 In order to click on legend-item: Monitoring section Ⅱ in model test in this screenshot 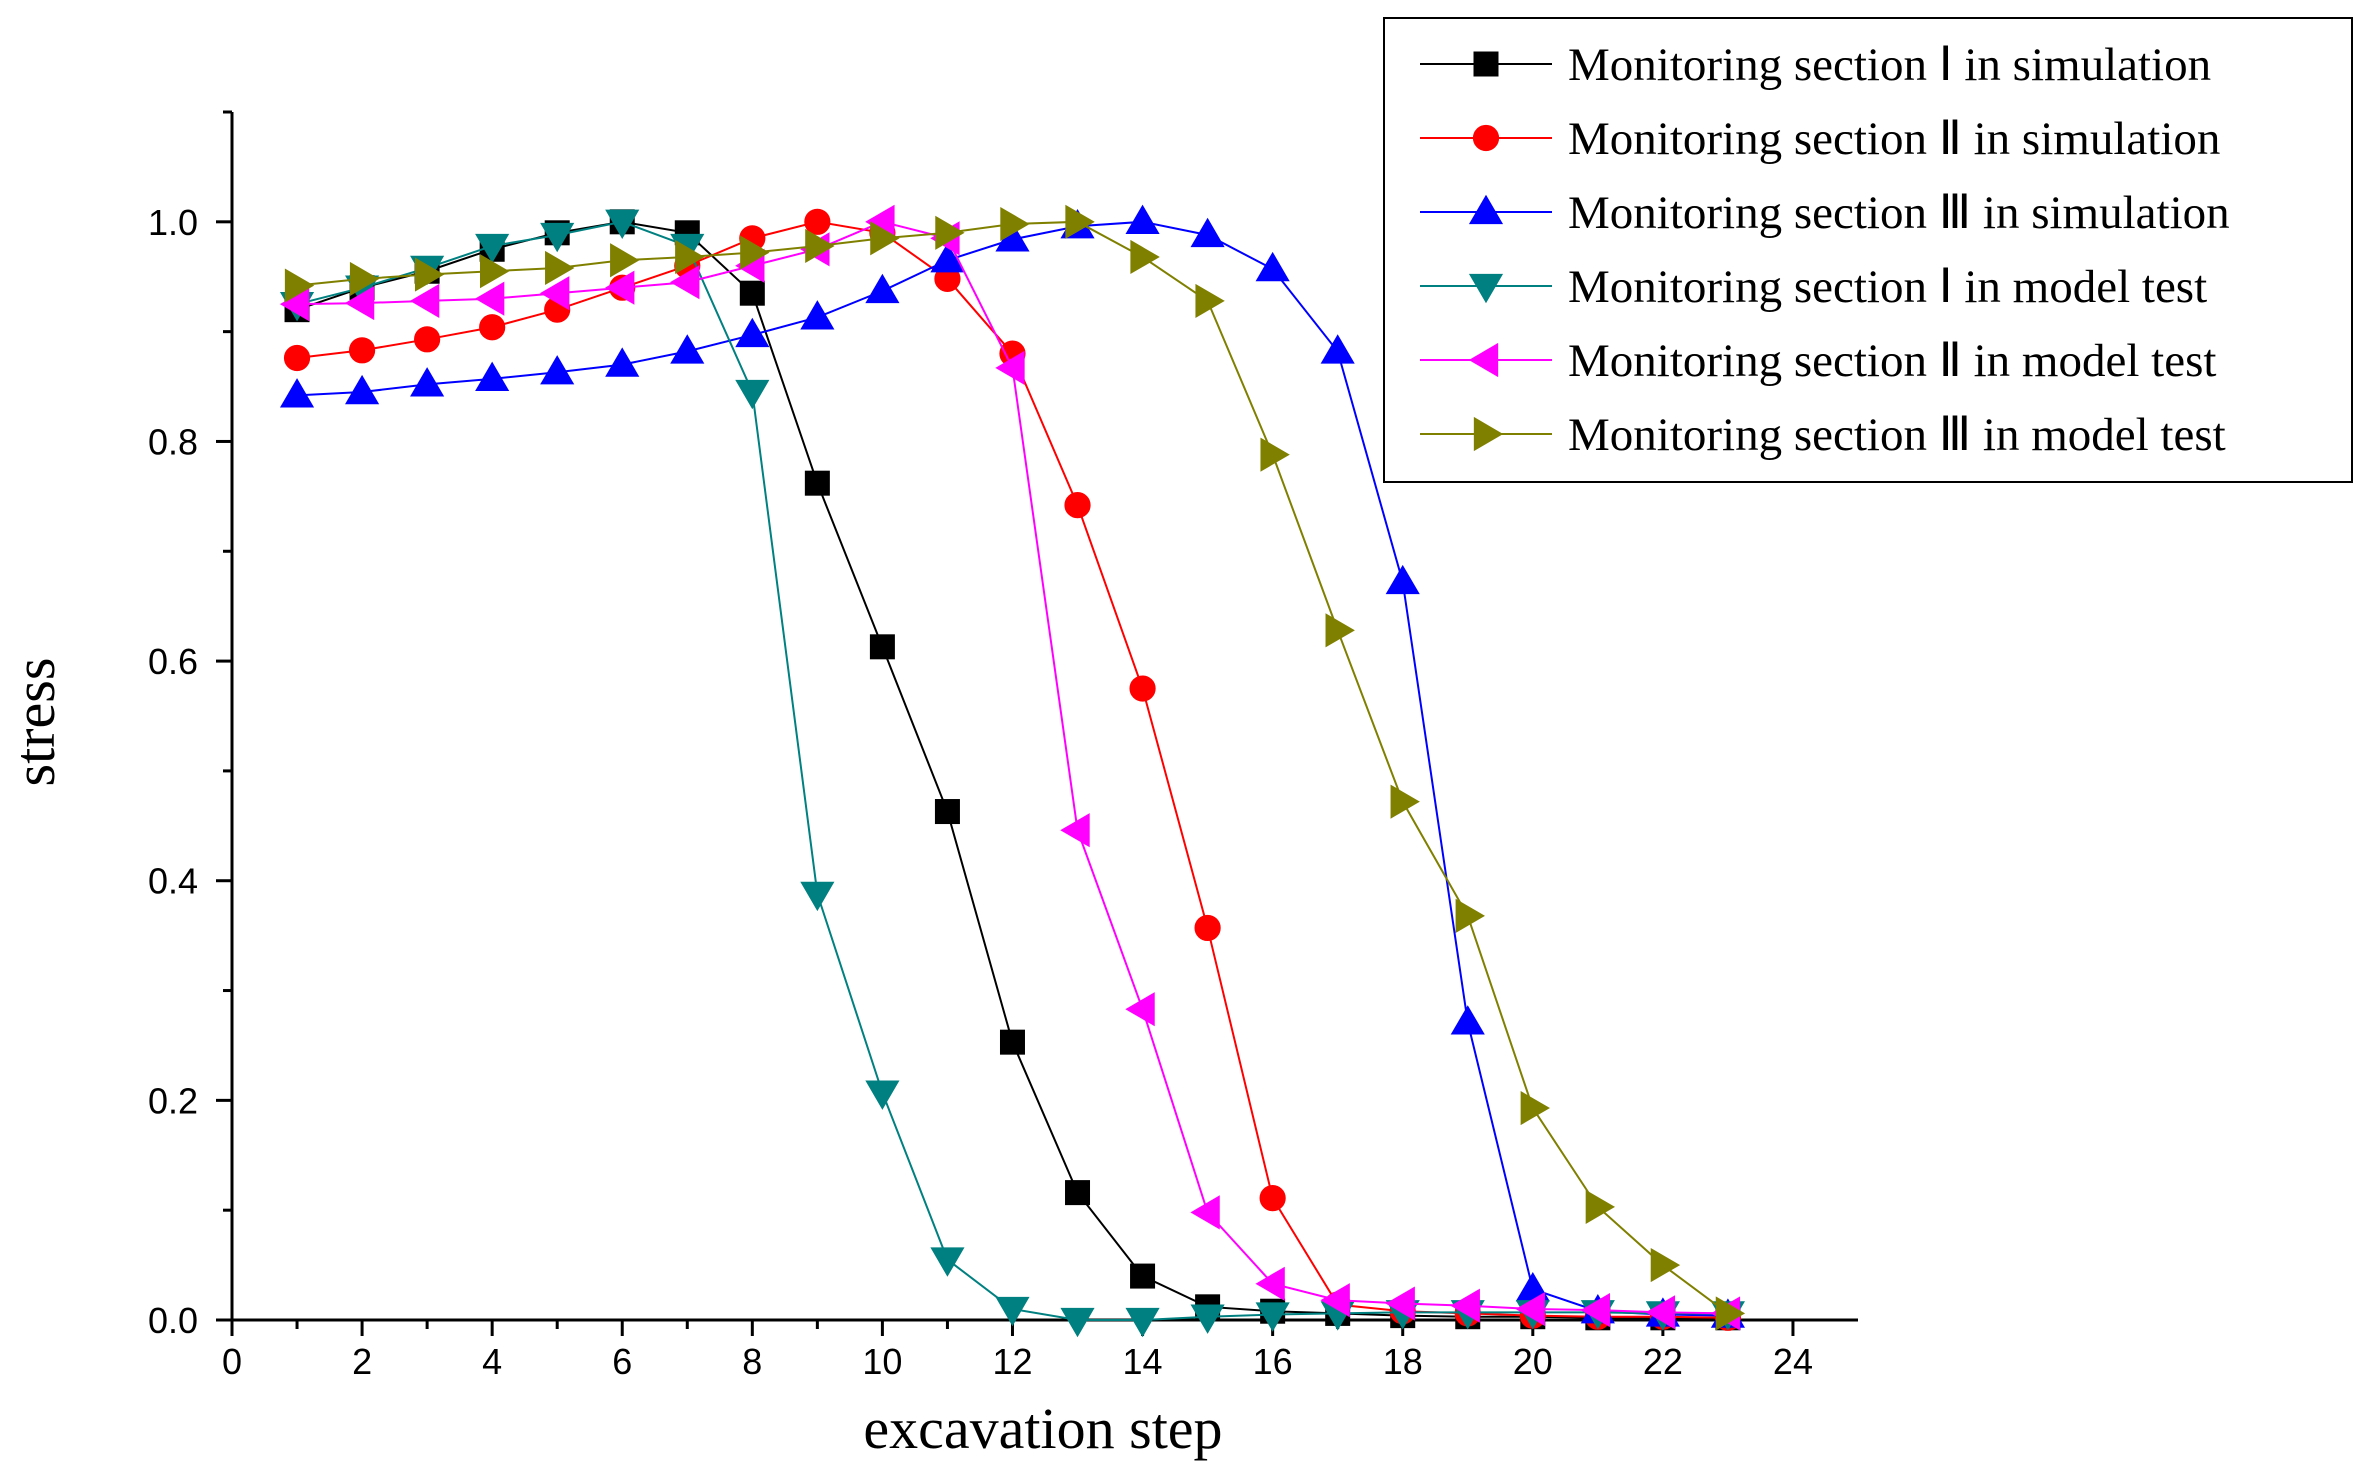, I will do `click(1818, 361)`.